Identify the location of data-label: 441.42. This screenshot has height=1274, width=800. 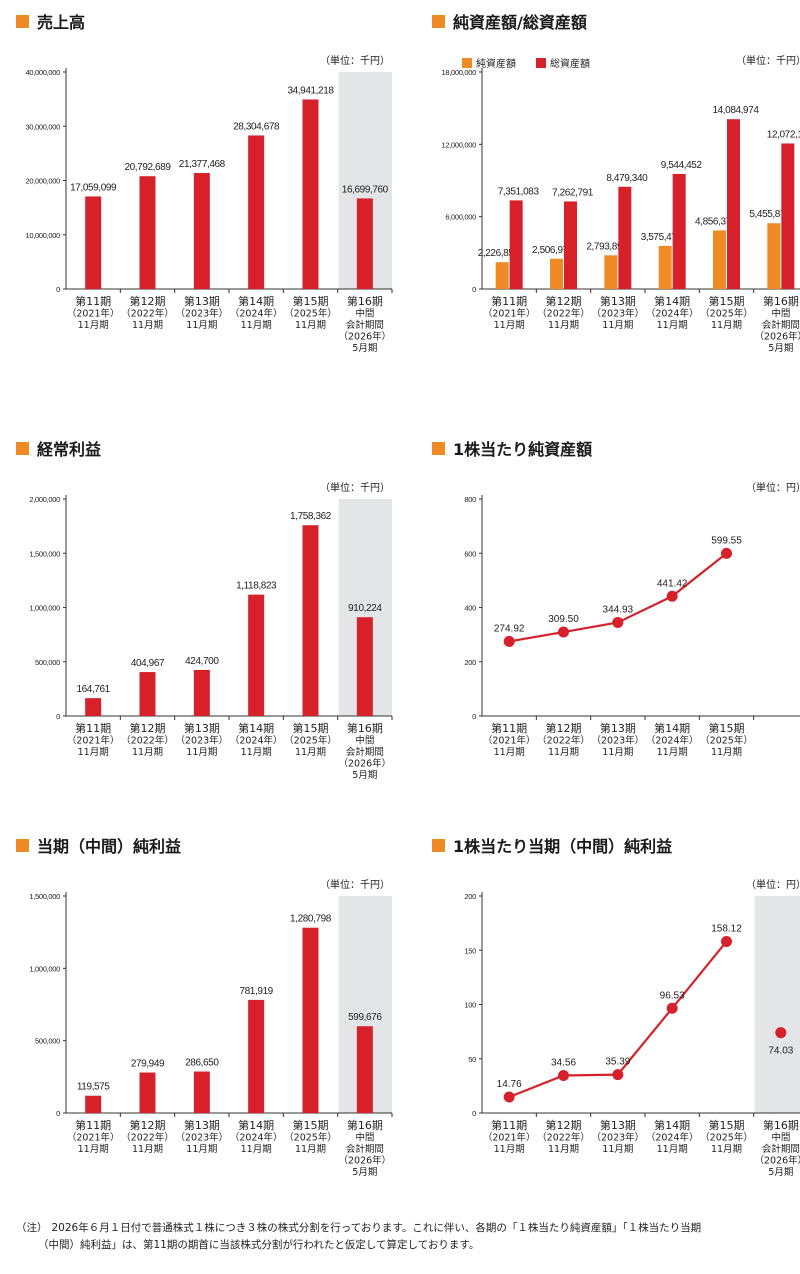
(672, 583).